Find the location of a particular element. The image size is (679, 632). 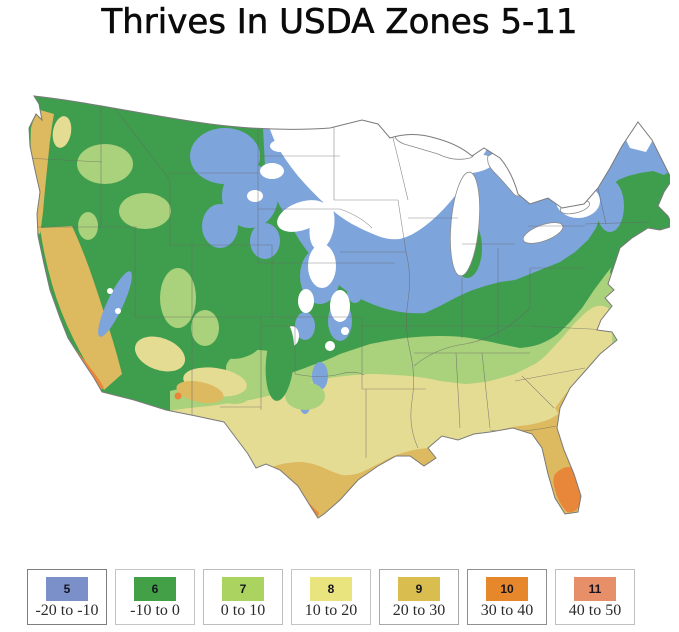

legend-zone-number: 8 is located at coordinates (331, 589).